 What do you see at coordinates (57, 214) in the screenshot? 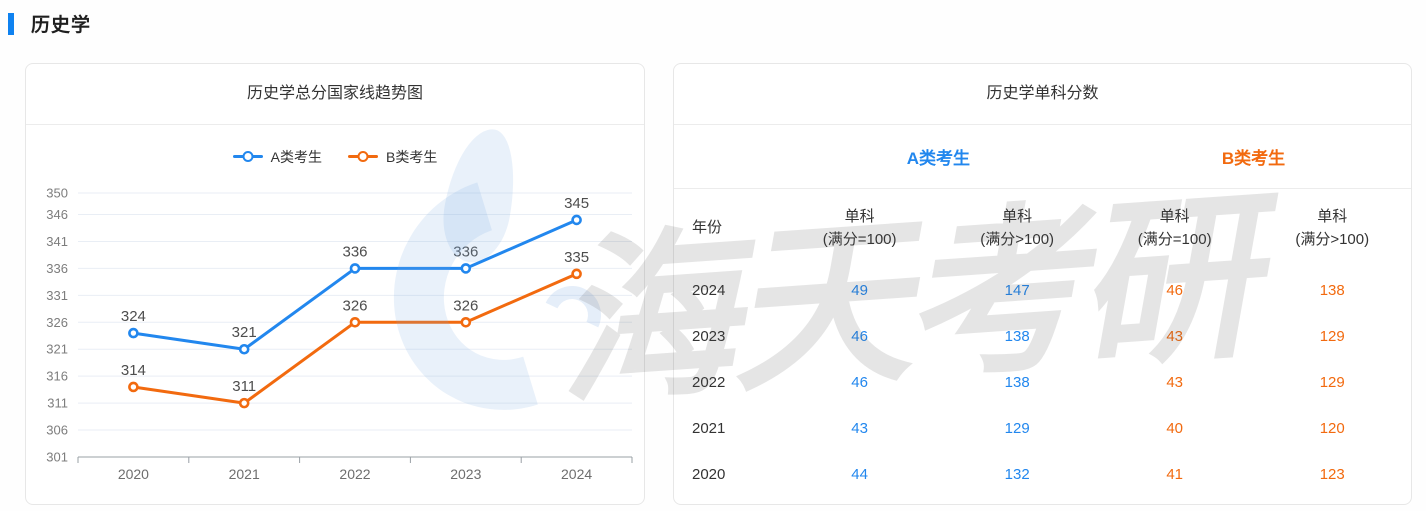
I see `svg-text: 346` at bounding box center [57, 214].